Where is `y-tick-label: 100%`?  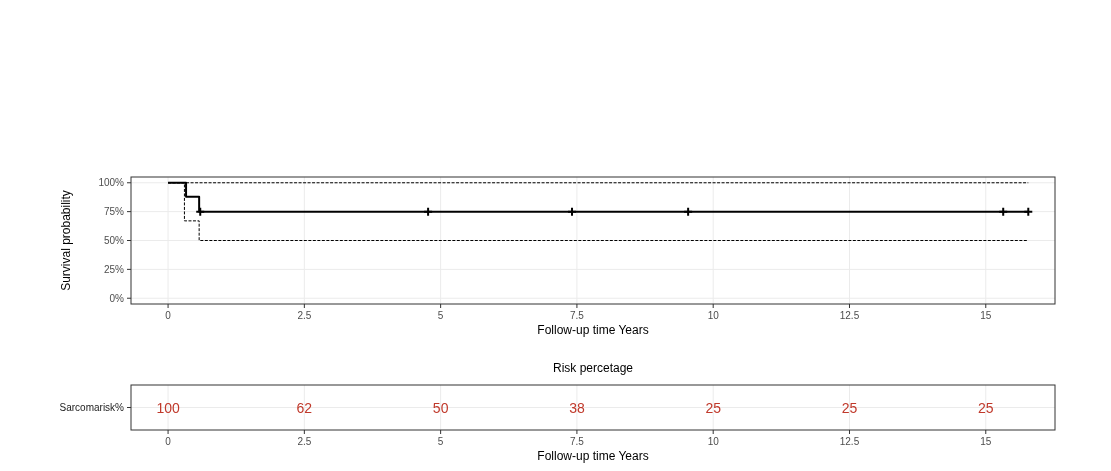
y-tick-label: 100% is located at coordinates (111, 183).